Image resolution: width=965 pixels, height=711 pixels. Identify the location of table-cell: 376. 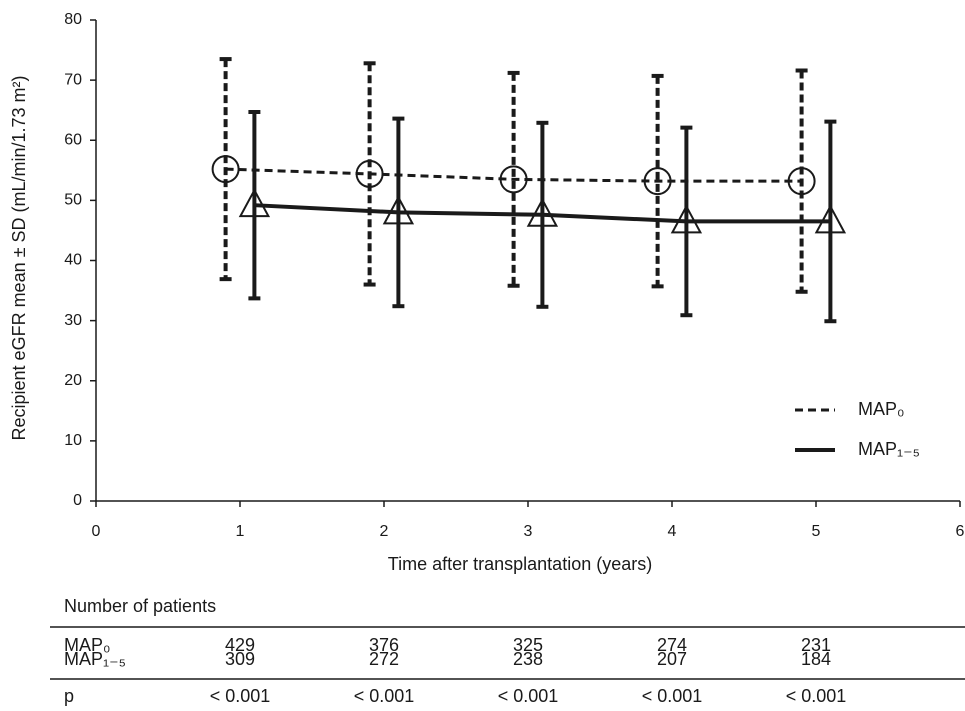
(384, 645).